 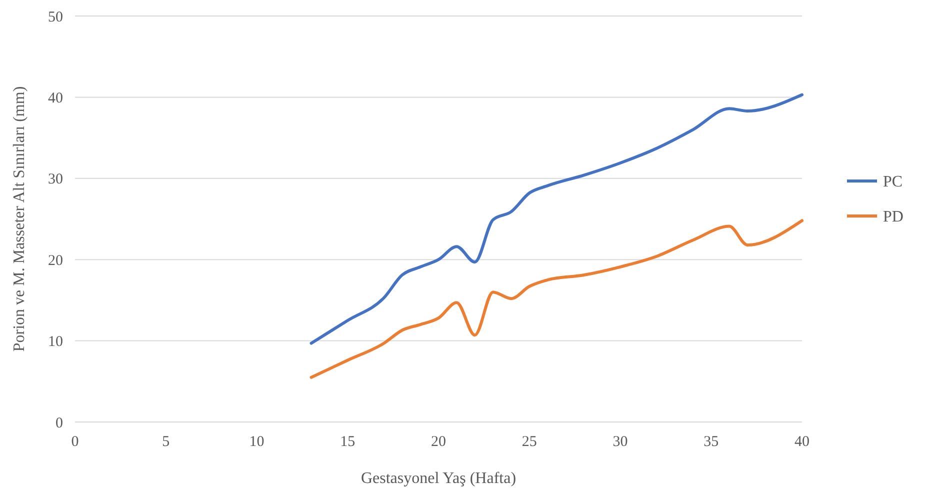 I want to click on y-tick-label: 10, so click(x=55, y=342).